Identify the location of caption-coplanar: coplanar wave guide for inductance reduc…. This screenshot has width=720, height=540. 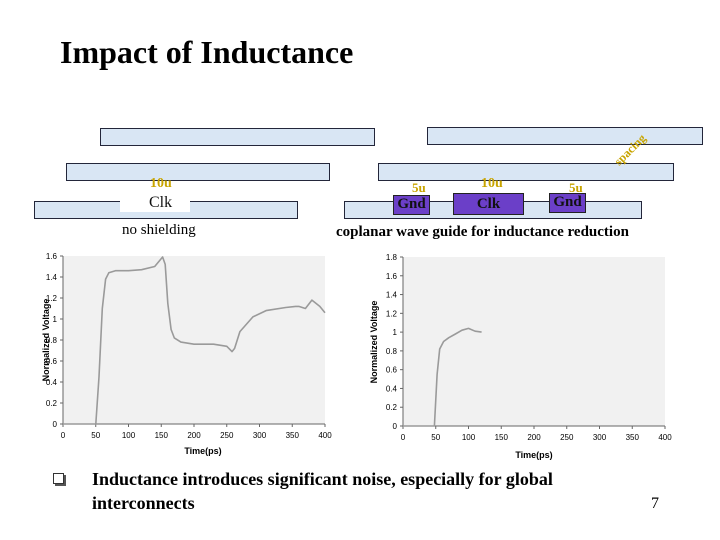
(482, 232).